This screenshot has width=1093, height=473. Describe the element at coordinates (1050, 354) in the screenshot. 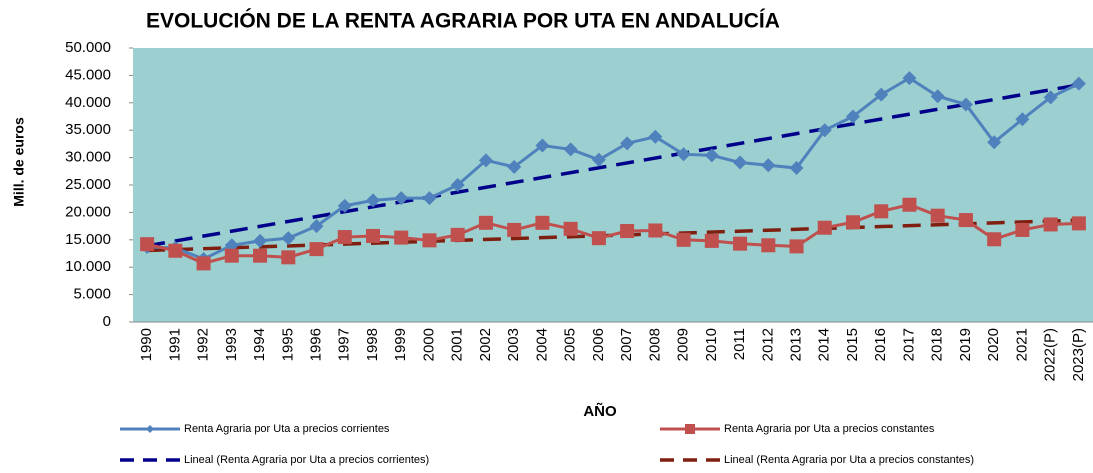

I see `x-tick-label: 2022(P)` at that location.